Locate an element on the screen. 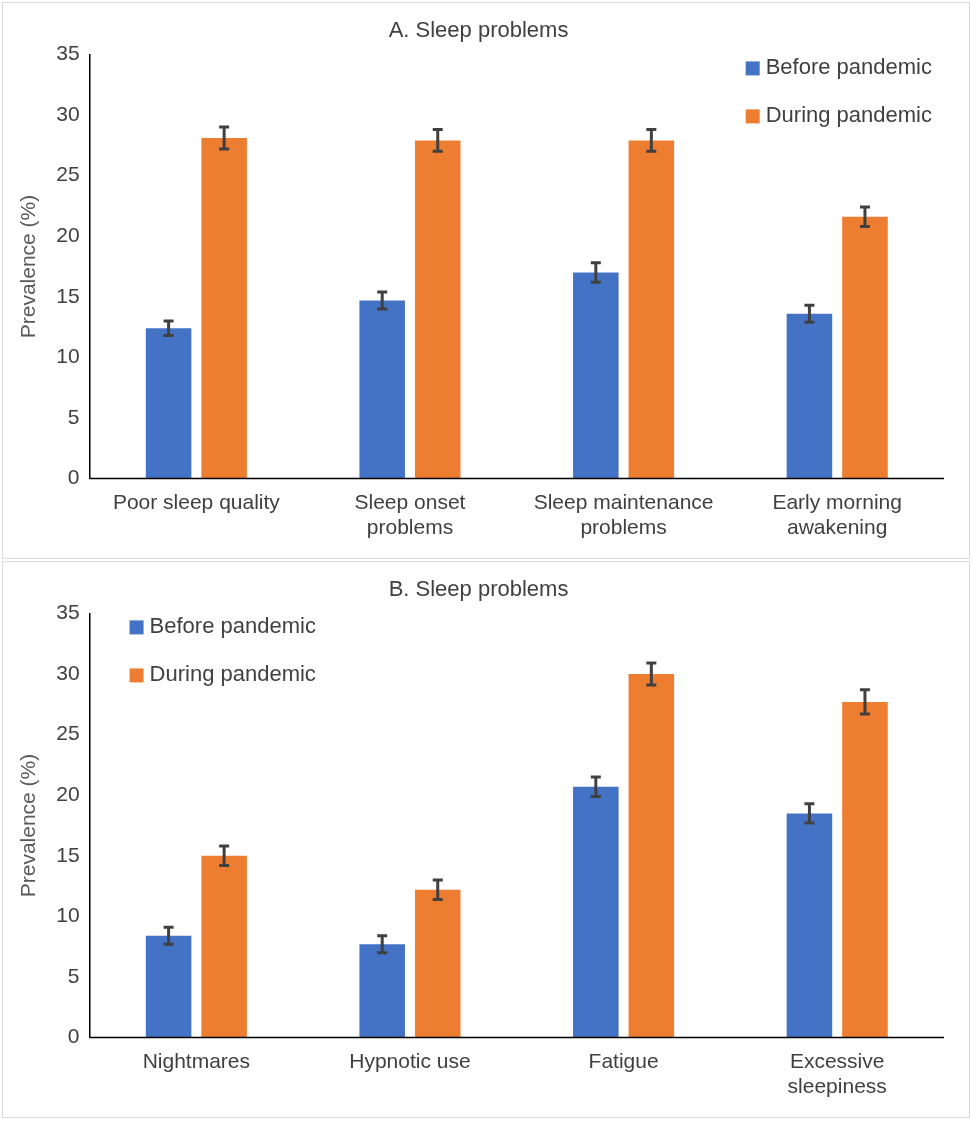 The height and width of the screenshot is (1125, 972). x-tick-label: Excessive sleepiness is located at coordinates (837, 1073).